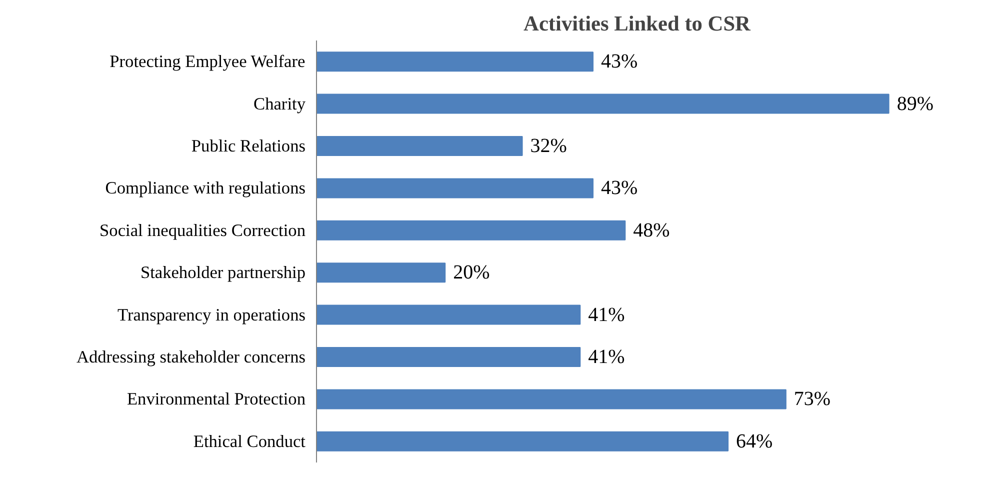 This screenshot has width=987, height=488. Describe the element at coordinates (216, 399) in the screenshot. I see `y-tick-label: Environmental Protection` at that location.